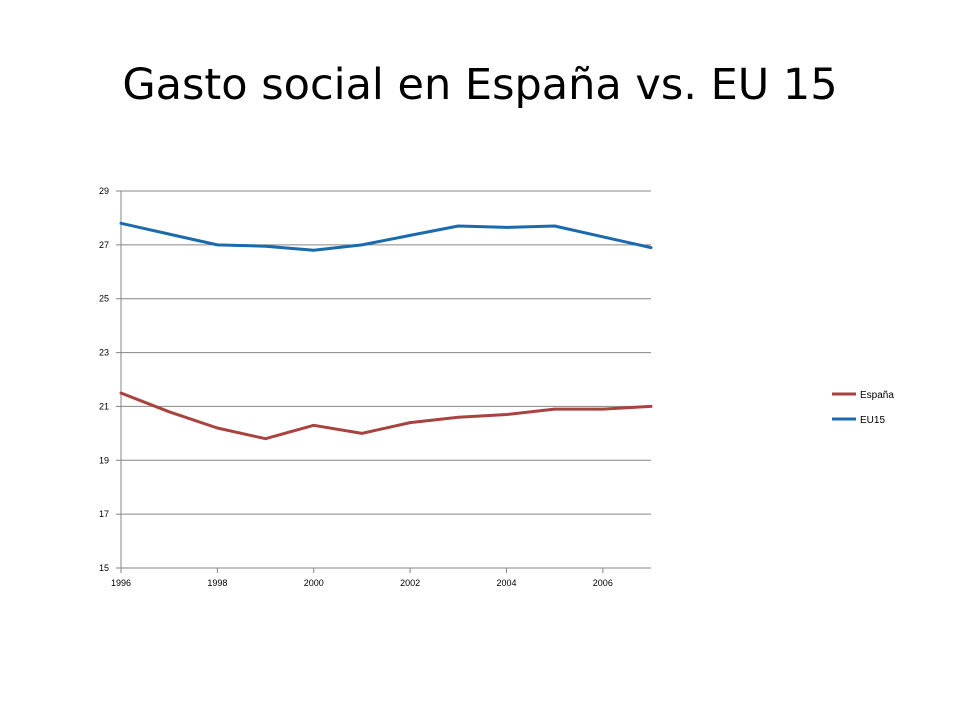 The height and width of the screenshot is (720, 960). Describe the element at coordinates (104, 568) in the screenshot. I see `y-tick-label: 15` at that location.